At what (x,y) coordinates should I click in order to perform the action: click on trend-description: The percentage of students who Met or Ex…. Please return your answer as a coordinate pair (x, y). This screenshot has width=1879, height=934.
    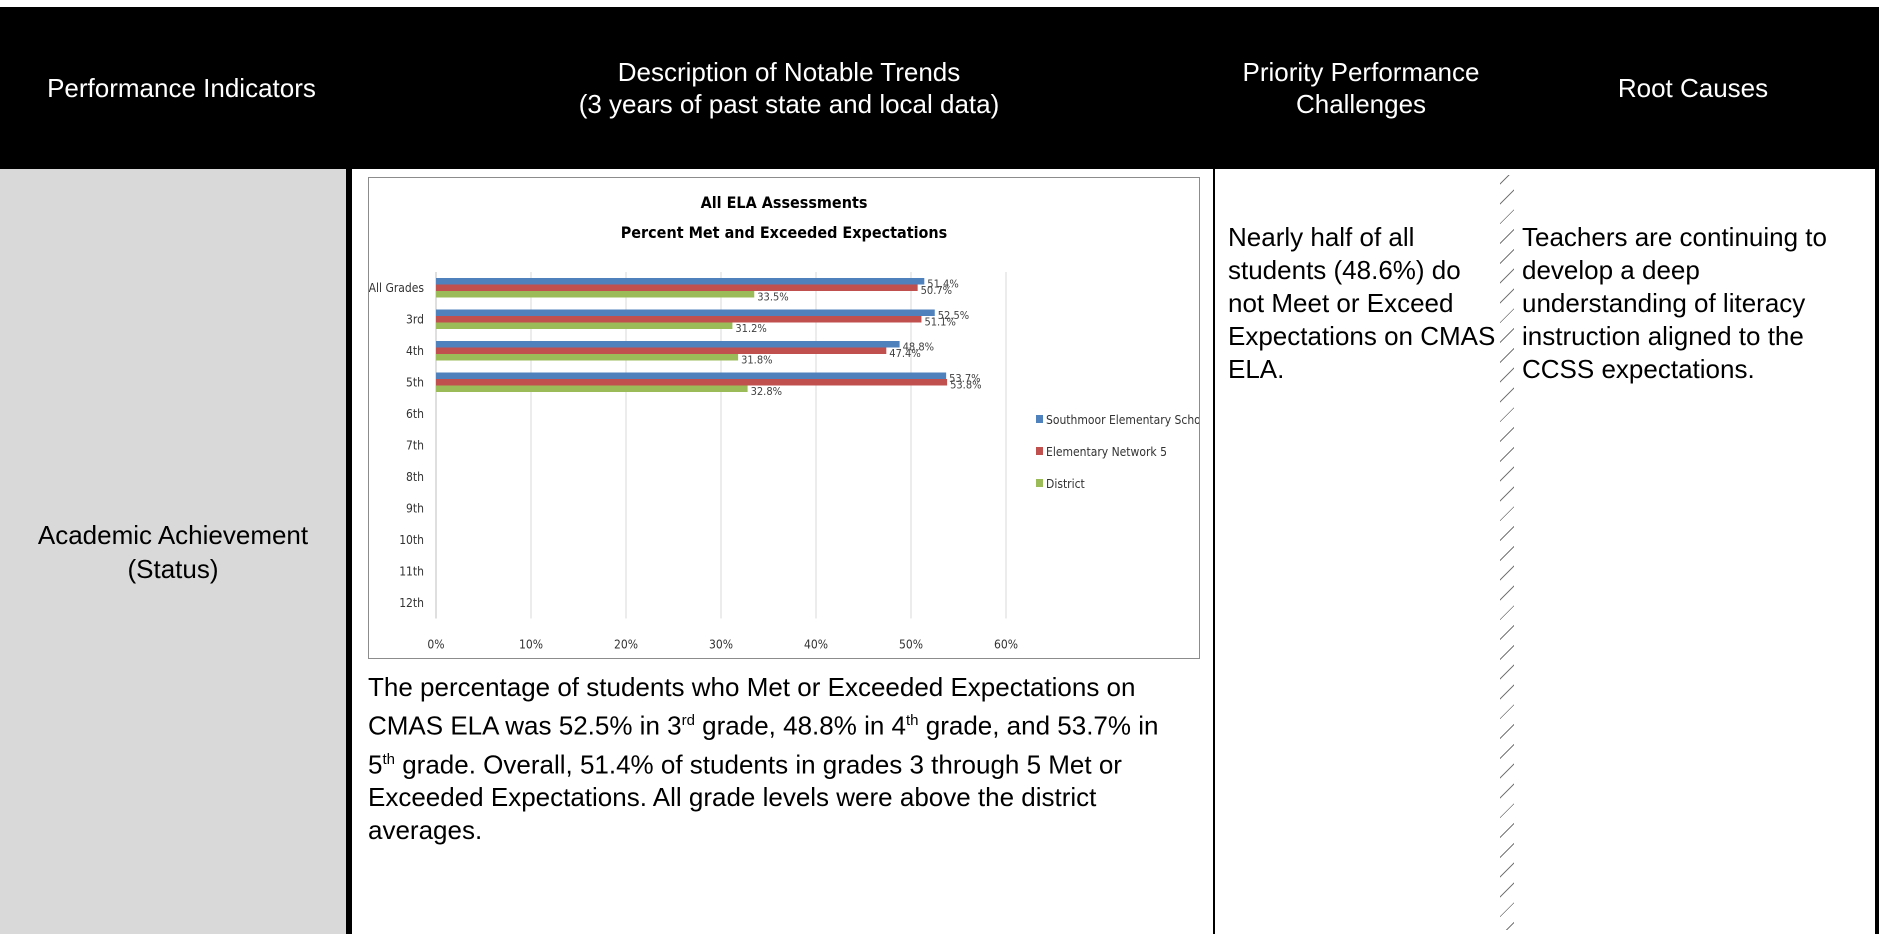
    Looking at the image, I should click on (763, 759).